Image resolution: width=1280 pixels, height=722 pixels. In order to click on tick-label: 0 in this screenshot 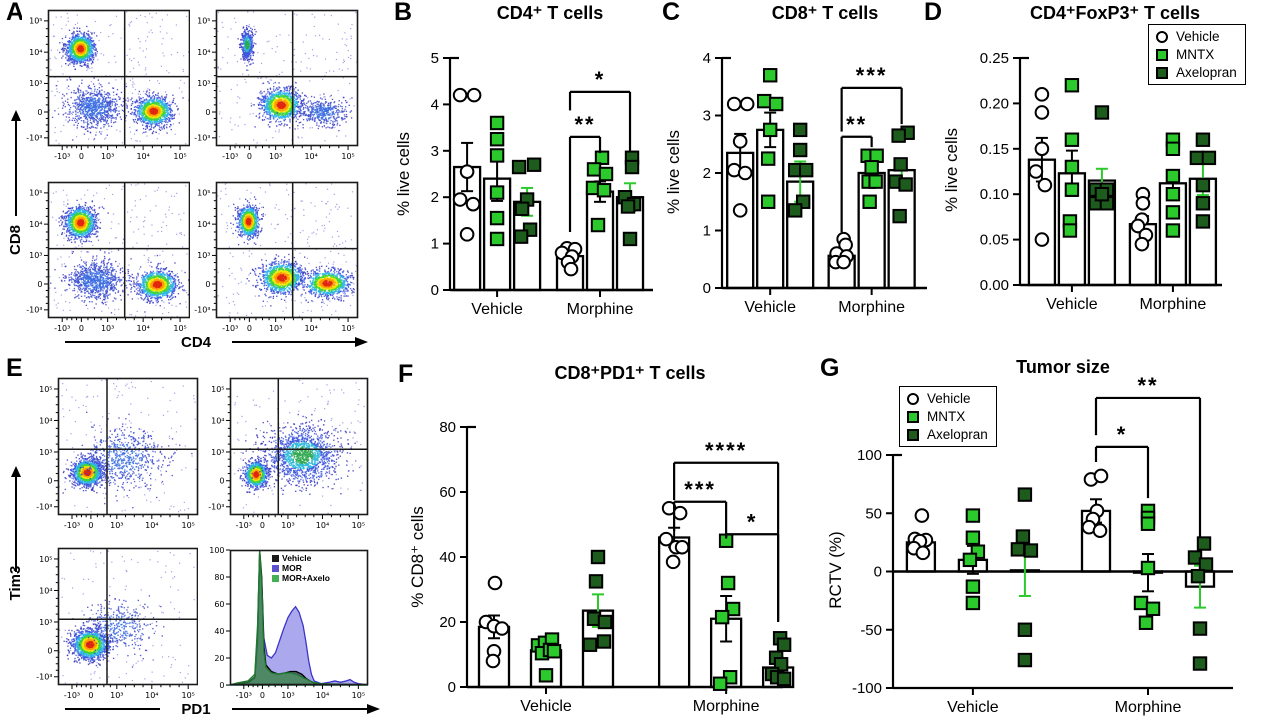, I will do `click(435, 290)`.